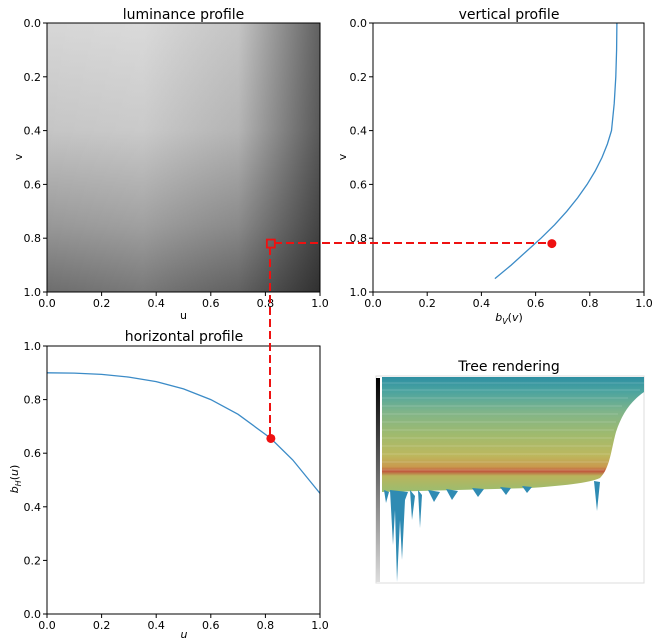 The width and height of the screenshot is (668, 643). I want to click on vertical-xtick-label: 0.2, so click(427, 303).